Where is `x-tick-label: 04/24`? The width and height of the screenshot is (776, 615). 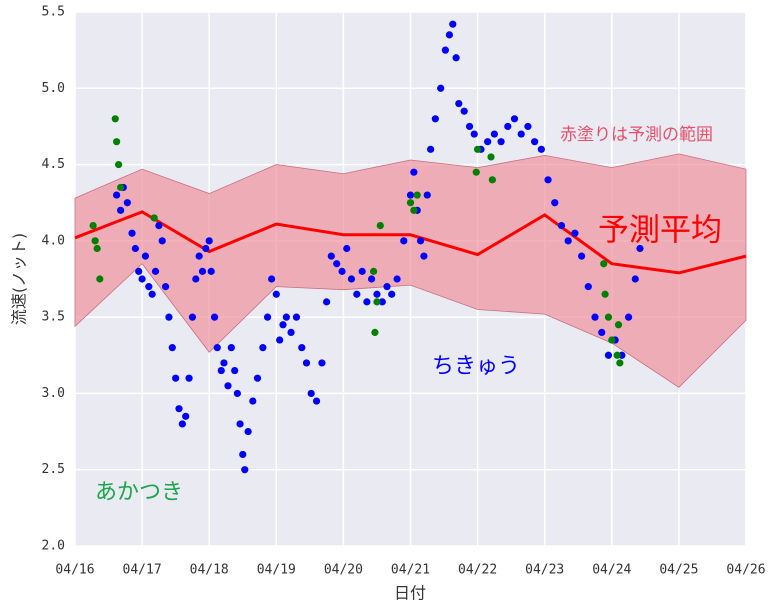
x-tick-label: 04/24 is located at coordinates (611, 570).